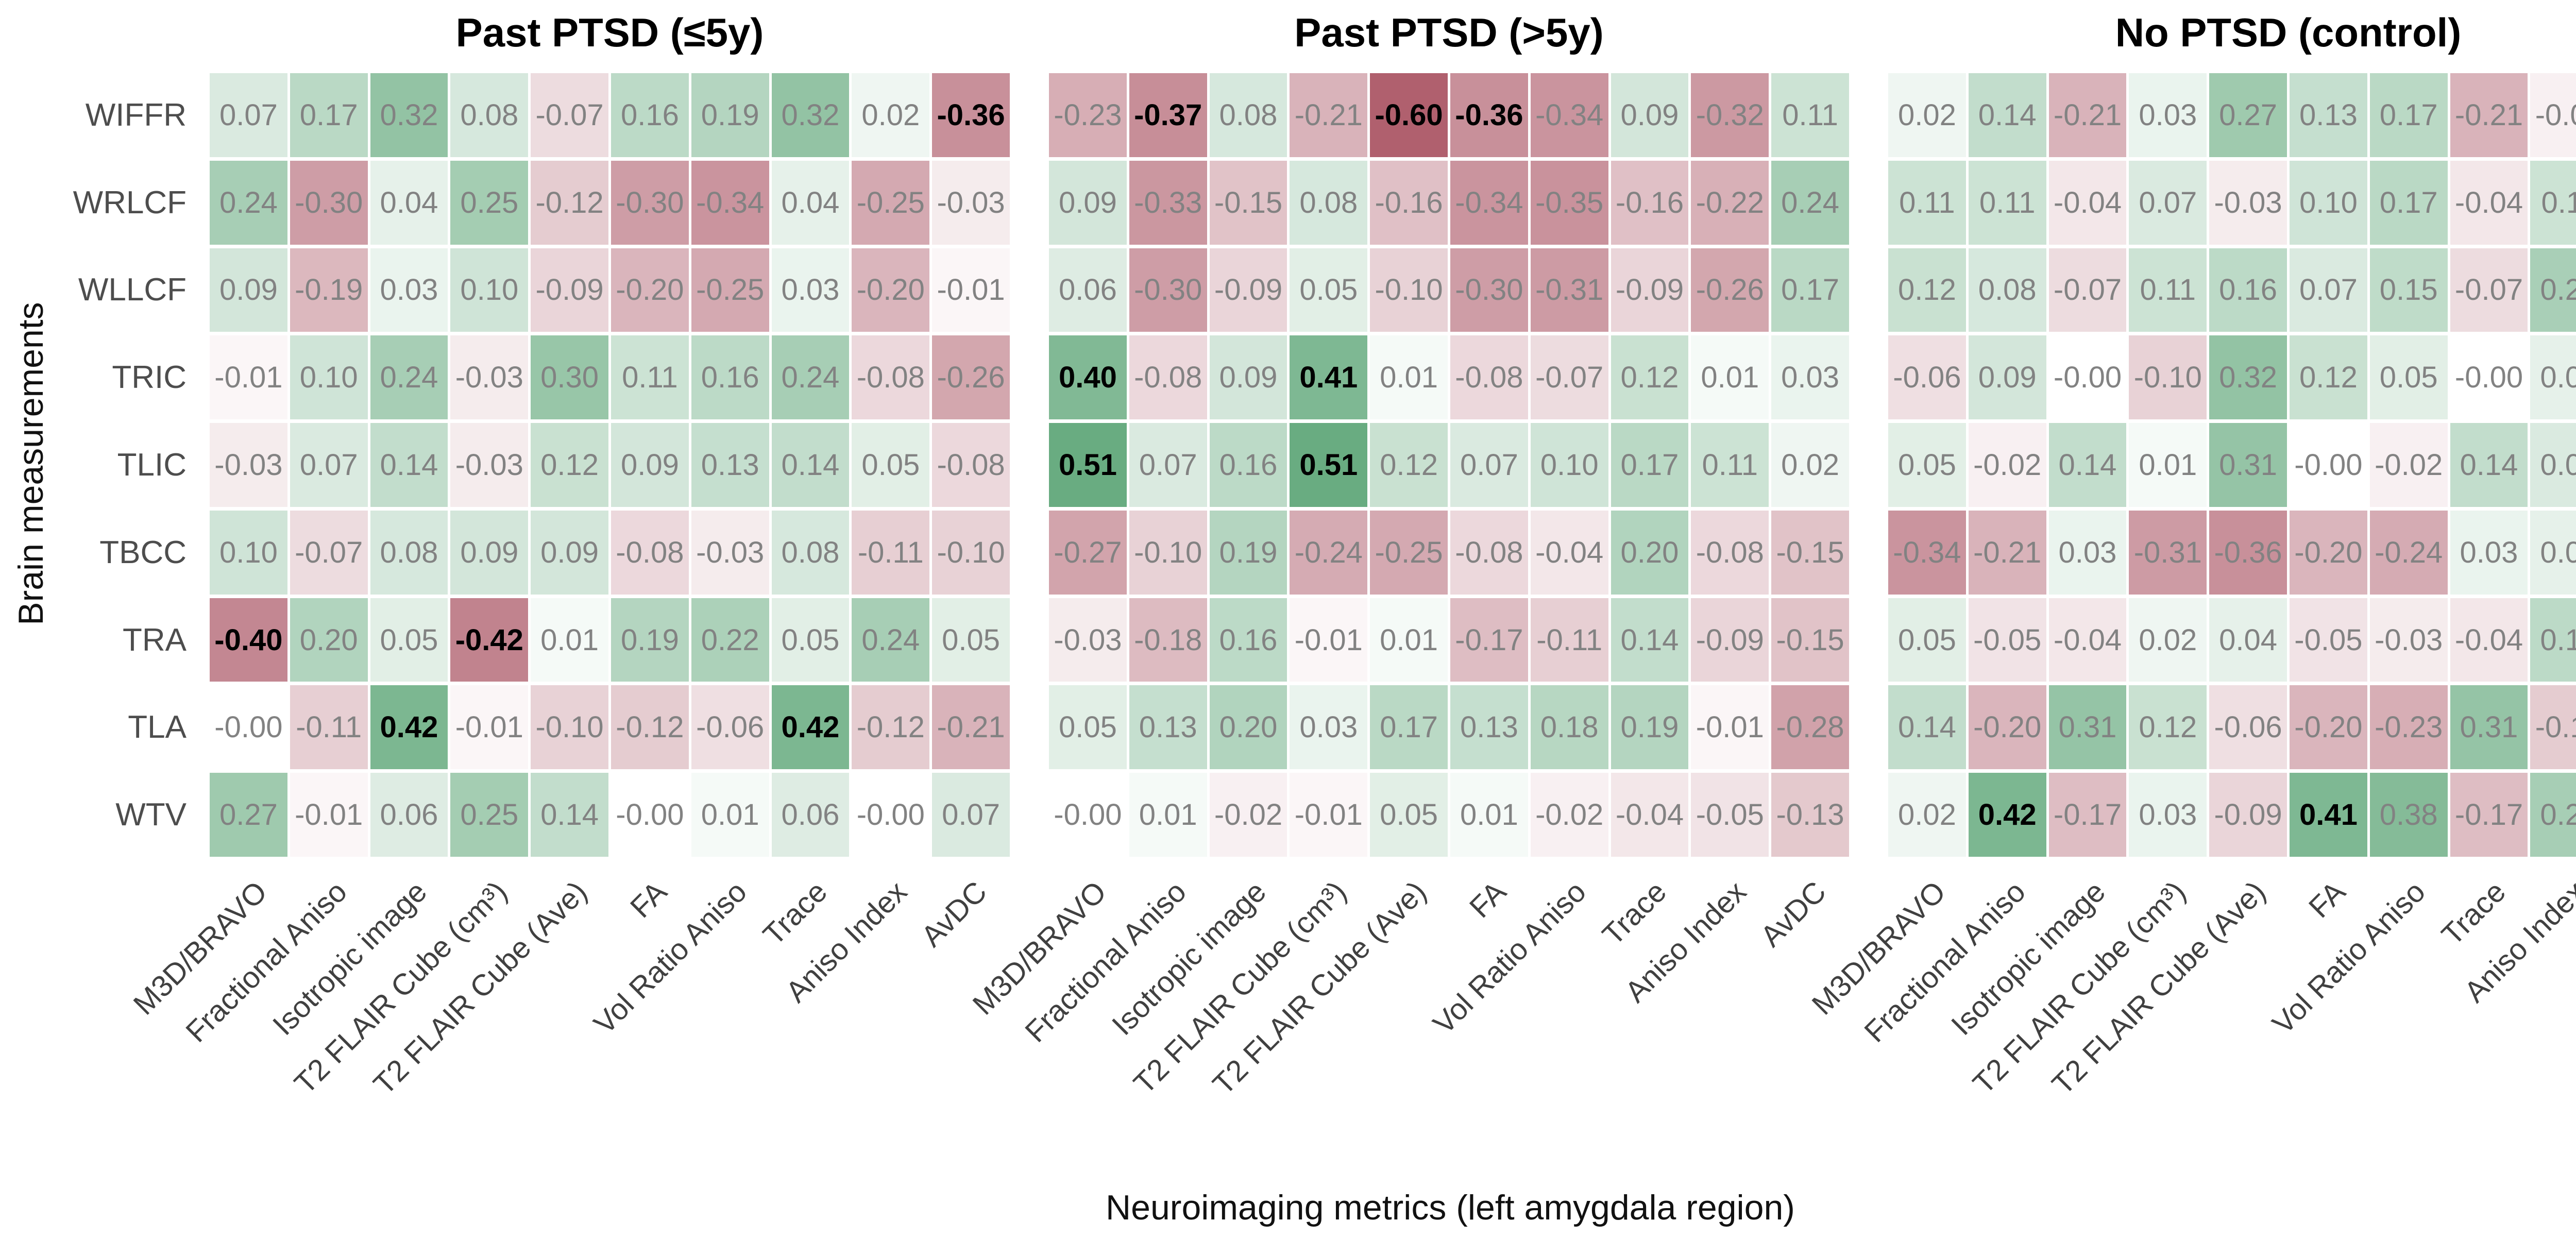 This screenshot has width=2576, height=1255. What do you see at coordinates (1088, 552) in the screenshot?
I see `heatmap-cell: -0.27` at bounding box center [1088, 552].